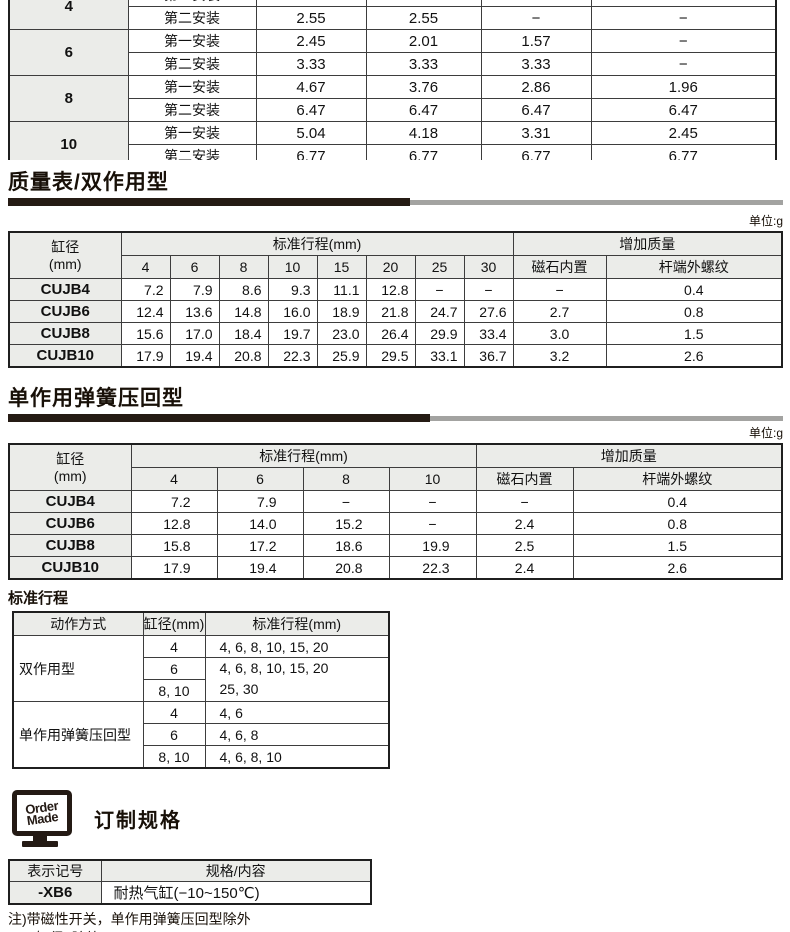  I want to click on stroke-line: 25, 30, so click(239, 689).